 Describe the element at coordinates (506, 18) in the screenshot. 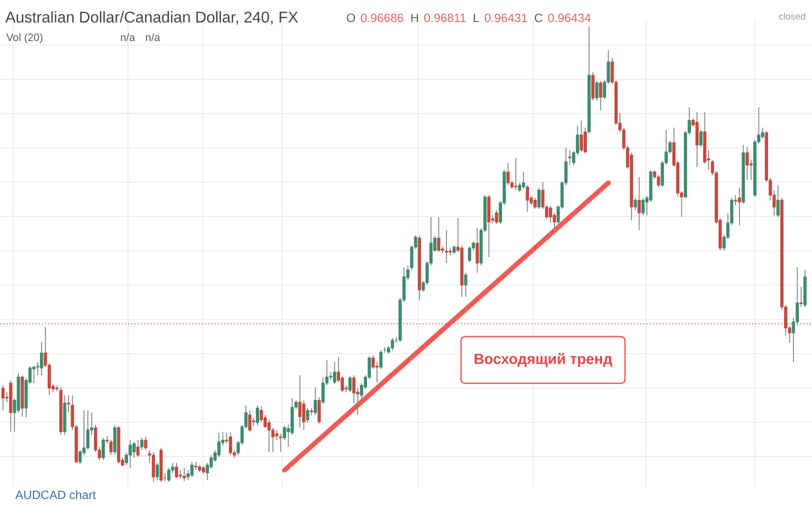

I see `text: 0.96431` at that location.